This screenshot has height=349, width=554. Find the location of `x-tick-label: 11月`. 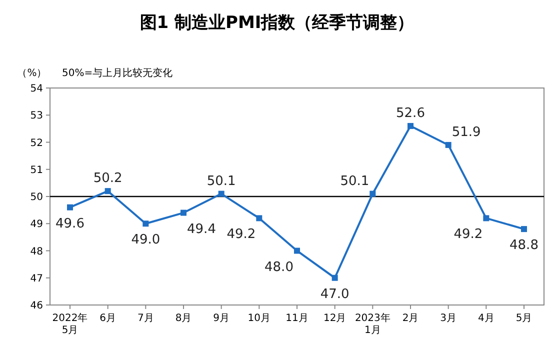

x-tick-label: 11月 is located at coordinates (297, 318).